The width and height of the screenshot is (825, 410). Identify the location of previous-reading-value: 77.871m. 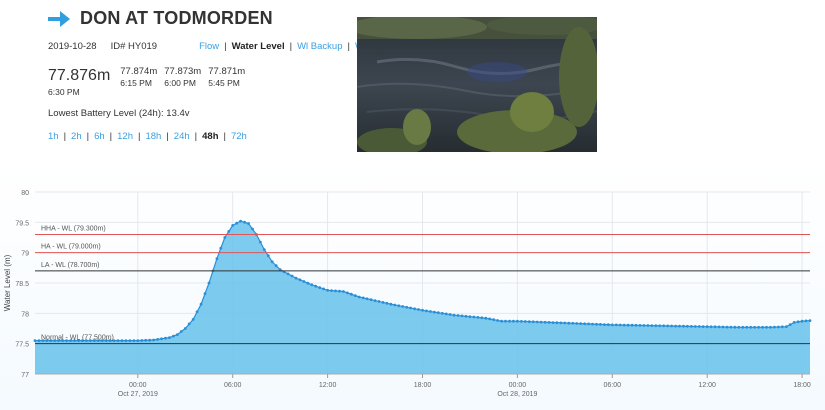
(227, 71).